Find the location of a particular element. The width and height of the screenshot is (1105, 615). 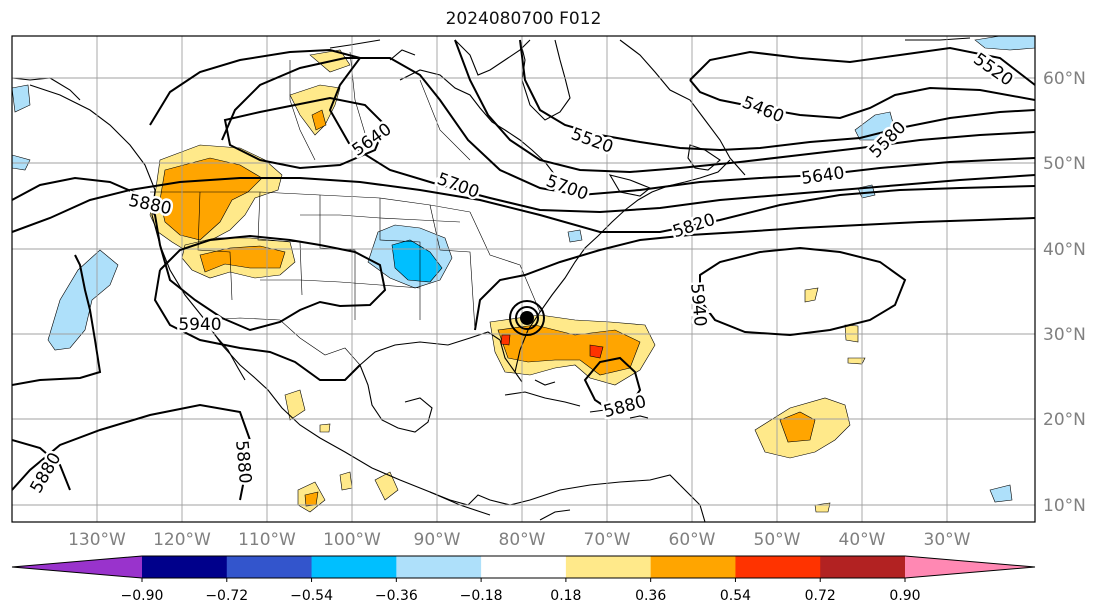

latitude-tick-label: 20°N is located at coordinates (1064, 420).